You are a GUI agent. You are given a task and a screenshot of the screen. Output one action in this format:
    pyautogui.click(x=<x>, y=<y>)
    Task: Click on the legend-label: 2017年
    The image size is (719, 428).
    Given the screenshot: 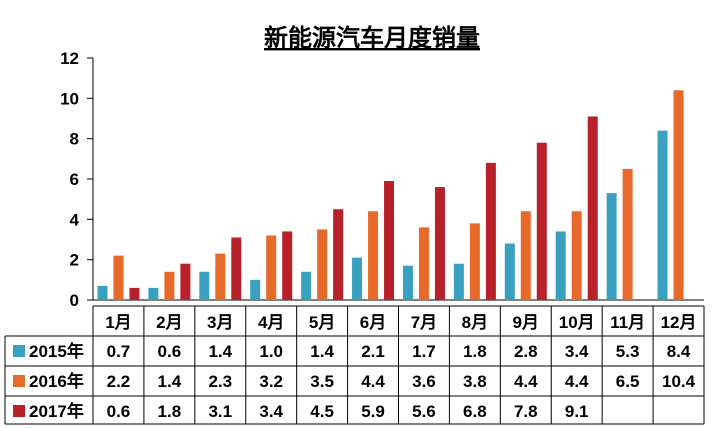 What is the action you would take?
    pyautogui.click(x=56, y=411)
    